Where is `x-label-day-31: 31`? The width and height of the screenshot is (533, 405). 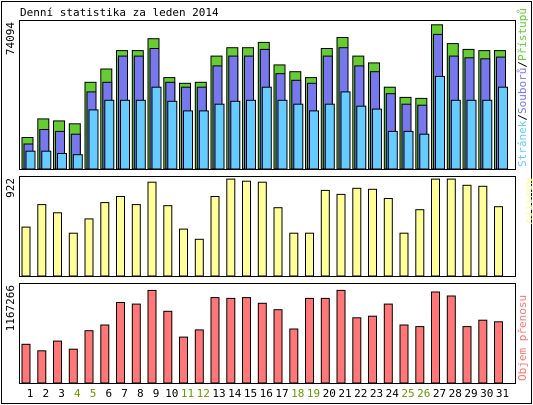 x-label-day-31: 31 is located at coordinates (502, 393).